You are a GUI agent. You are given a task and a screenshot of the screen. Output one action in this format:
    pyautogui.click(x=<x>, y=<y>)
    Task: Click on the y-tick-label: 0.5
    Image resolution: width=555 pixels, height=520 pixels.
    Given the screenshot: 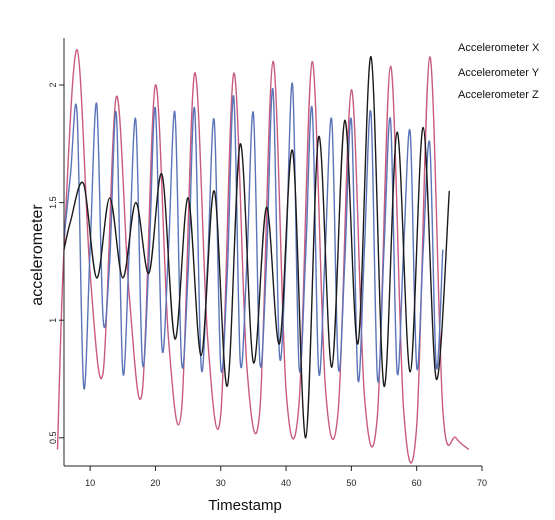 What is the action you would take?
    pyautogui.click(x=53, y=438)
    